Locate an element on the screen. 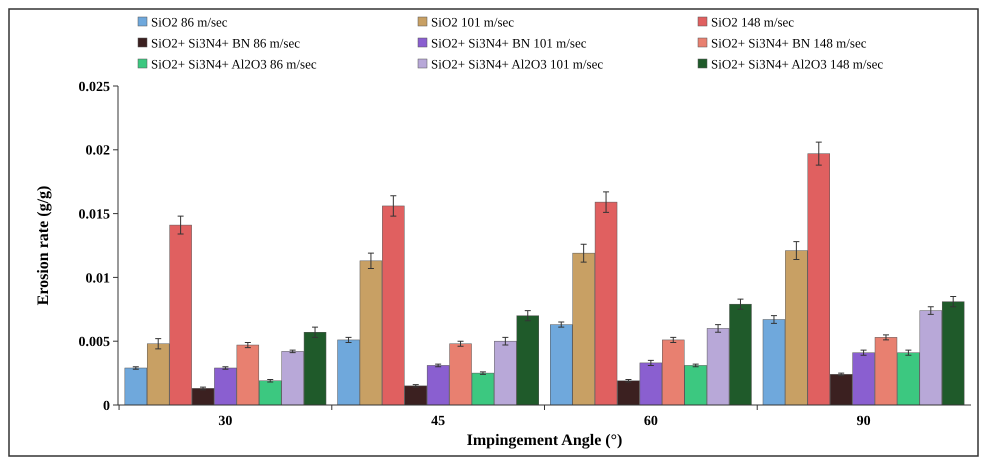  x-tick-label: 45 is located at coordinates (438, 421).